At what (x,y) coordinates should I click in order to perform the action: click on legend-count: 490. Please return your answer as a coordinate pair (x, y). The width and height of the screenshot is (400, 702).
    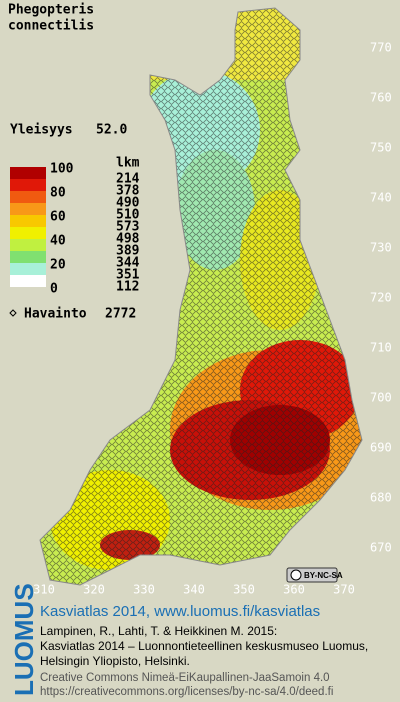
    Looking at the image, I should click on (128, 203).